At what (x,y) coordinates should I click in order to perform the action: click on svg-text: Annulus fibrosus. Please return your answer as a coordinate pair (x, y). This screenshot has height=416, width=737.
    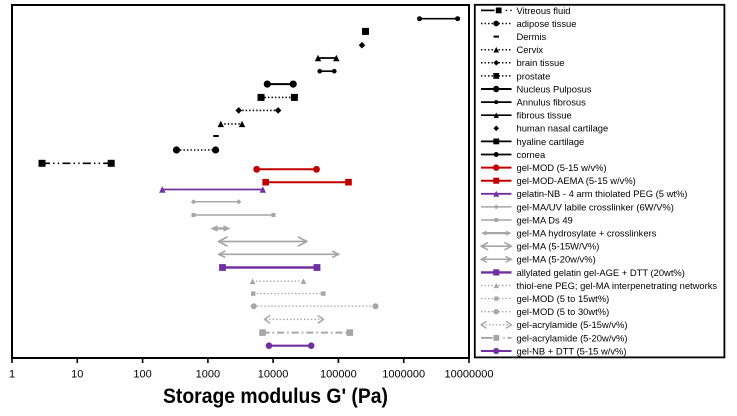
    Looking at the image, I should click on (552, 102).